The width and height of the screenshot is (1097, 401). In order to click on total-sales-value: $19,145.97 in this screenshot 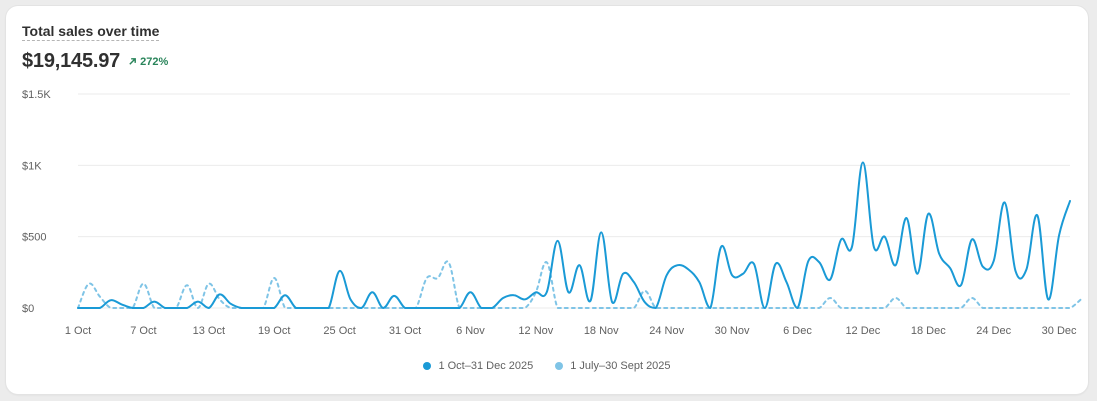, I will do `click(71, 61)`.